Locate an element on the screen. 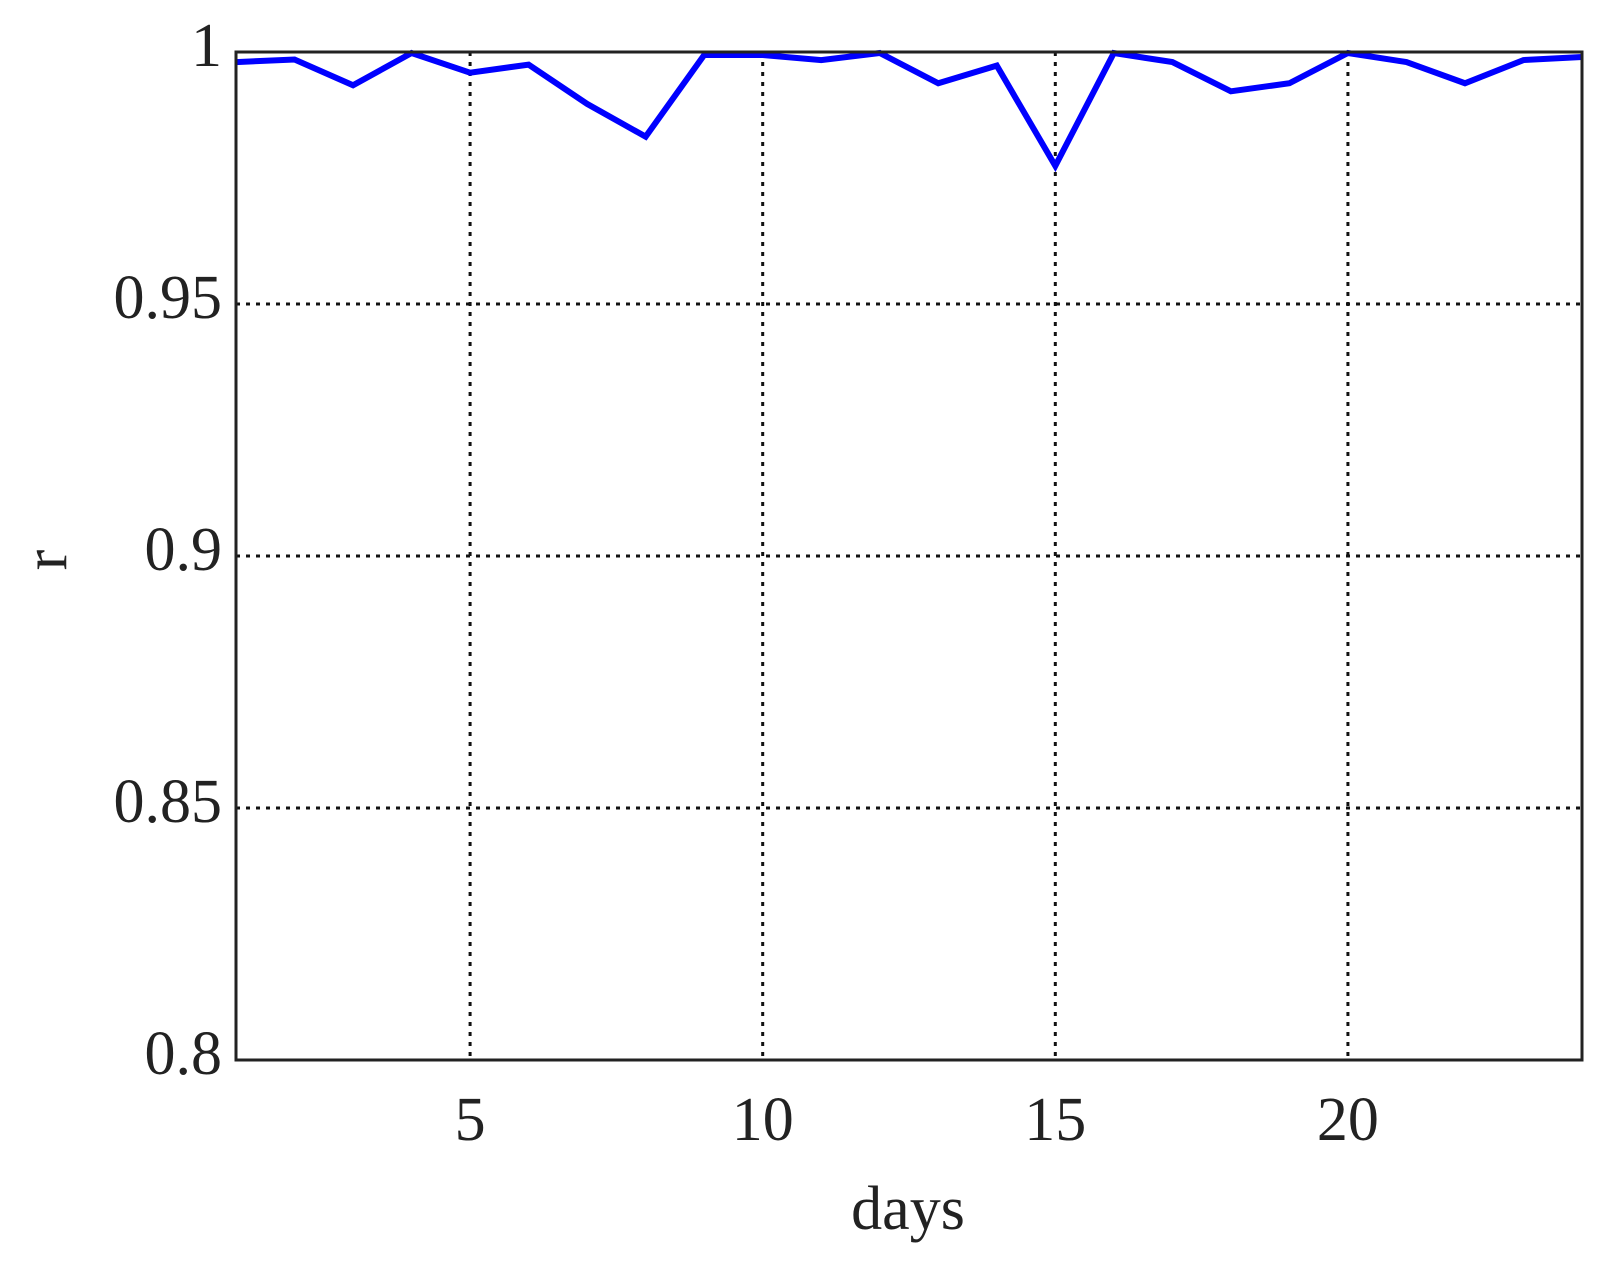 Image resolution: width=1615 pixels, height=1271 pixels. x-tick-label: 15 is located at coordinates (1055, 1120).